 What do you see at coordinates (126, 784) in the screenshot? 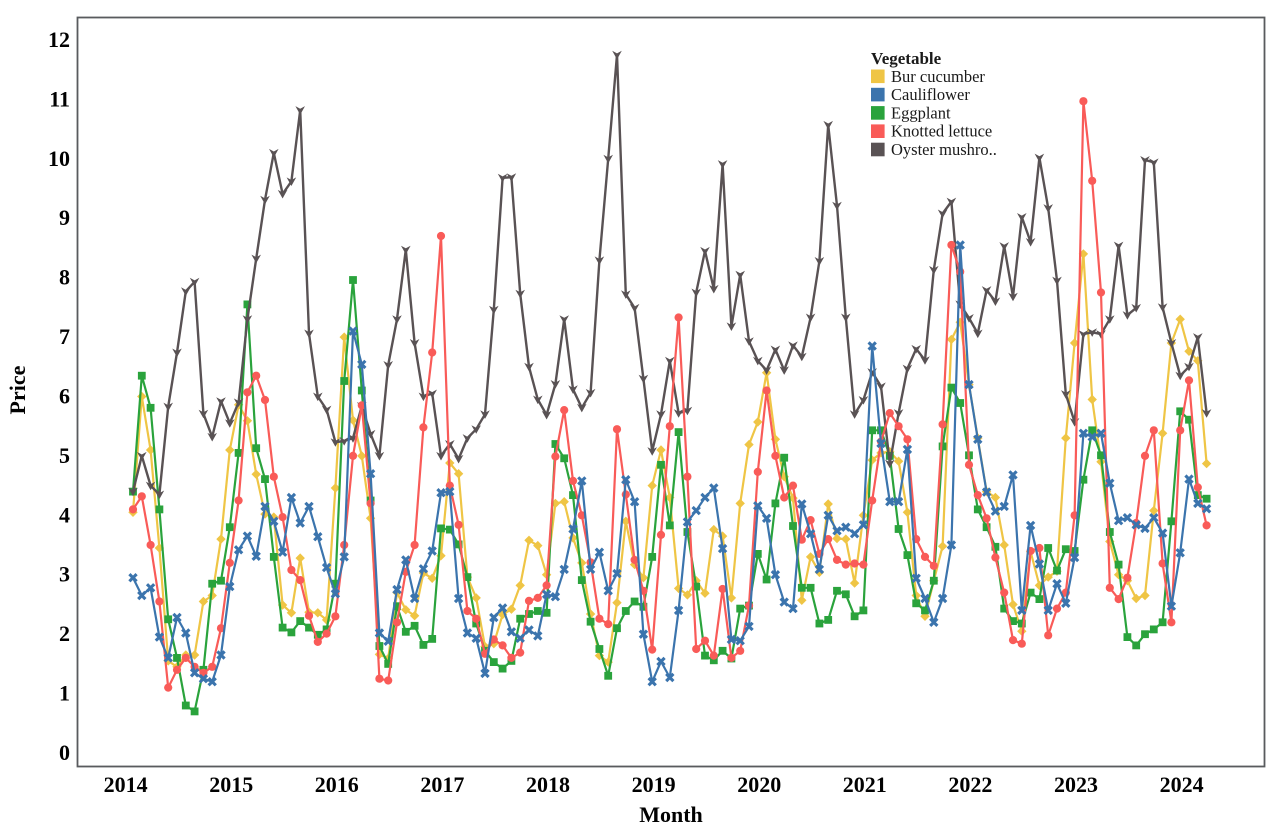
I see `svg-text: 2014` at bounding box center [126, 784].